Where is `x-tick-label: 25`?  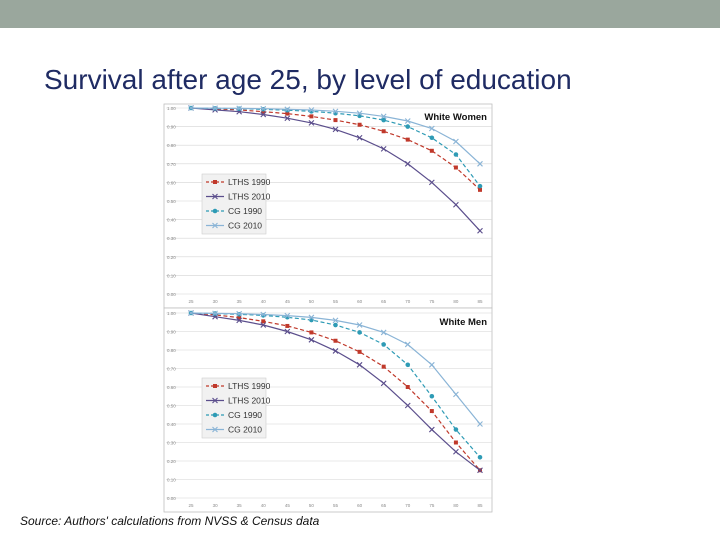 x-tick-label: 25 is located at coordinates (191, 301).